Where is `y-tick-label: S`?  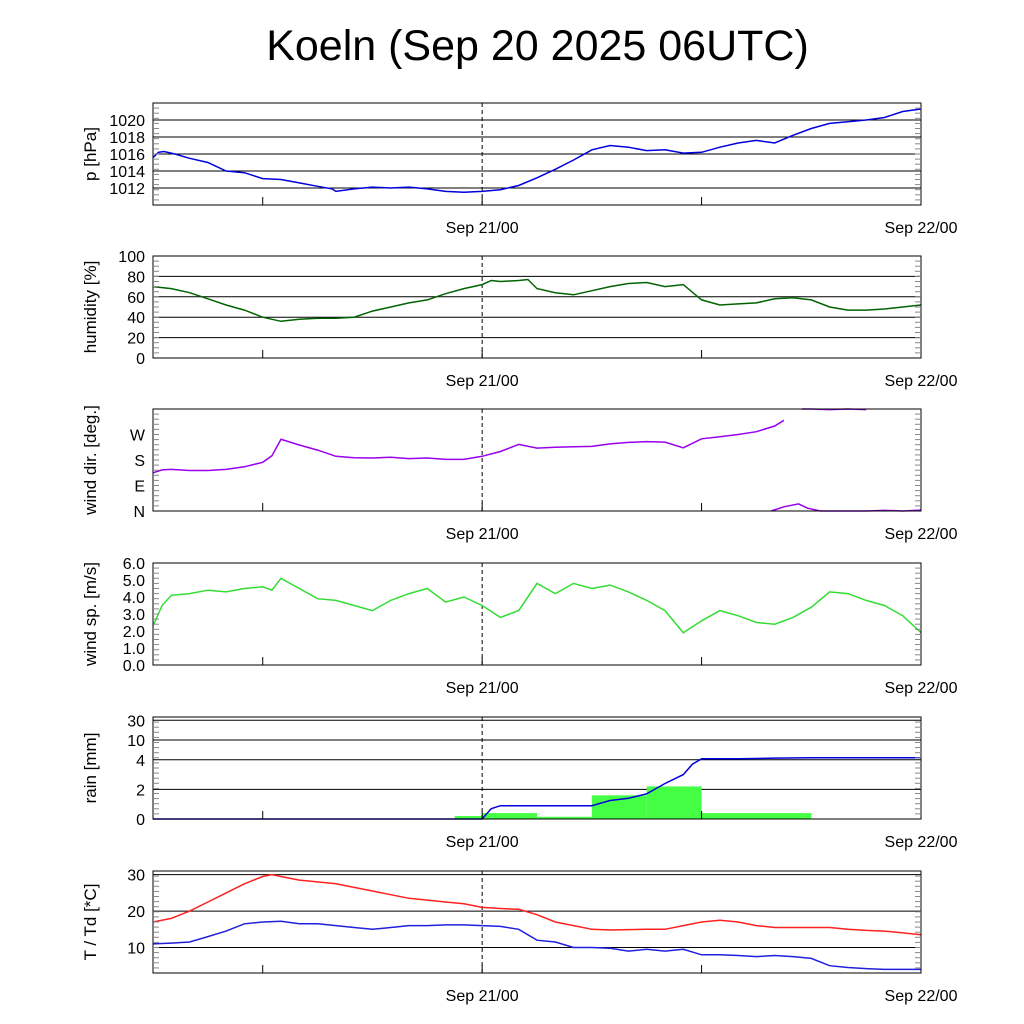 y-tick-label: S is located at coordinates (139, 461).